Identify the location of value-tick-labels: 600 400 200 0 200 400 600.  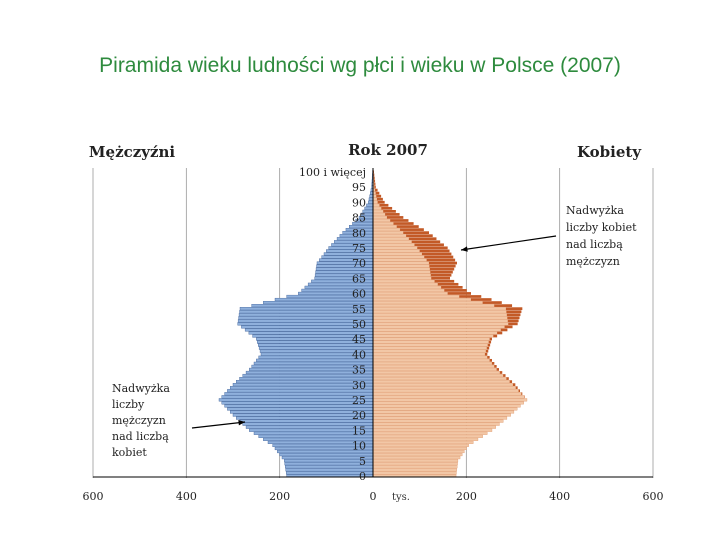
(373, 496).